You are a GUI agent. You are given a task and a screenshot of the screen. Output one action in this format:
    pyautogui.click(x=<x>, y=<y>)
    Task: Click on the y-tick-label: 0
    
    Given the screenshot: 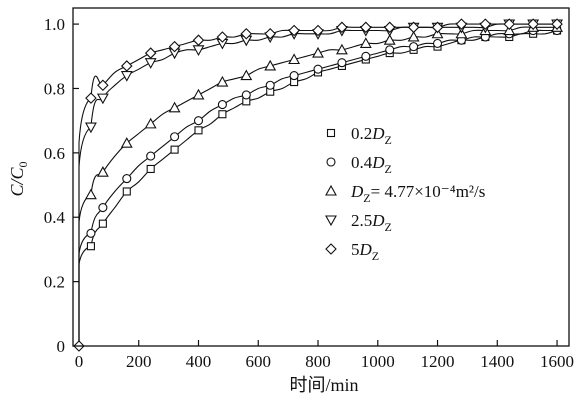 What is the action you would take?
    pyautogui.click(x=61, y=346)
    